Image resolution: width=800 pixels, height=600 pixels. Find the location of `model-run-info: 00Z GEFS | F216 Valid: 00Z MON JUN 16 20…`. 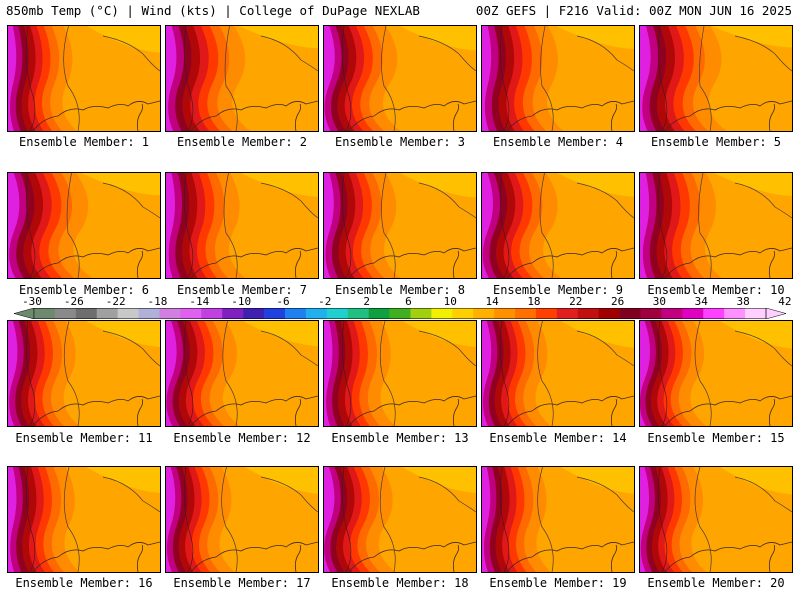

model-run-info: 00Z GEFS | F216 Valid: 00Z MON JUN 16 20… is located at coordinates (633, 10).